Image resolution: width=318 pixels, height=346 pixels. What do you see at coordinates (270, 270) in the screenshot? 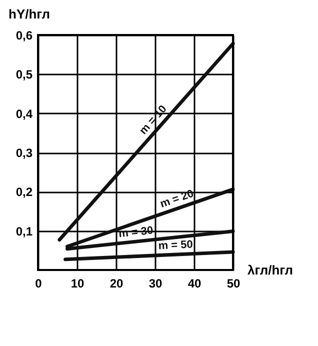
I see `x-axis-title: λгл/hгл` at bounding box center [270, 270].